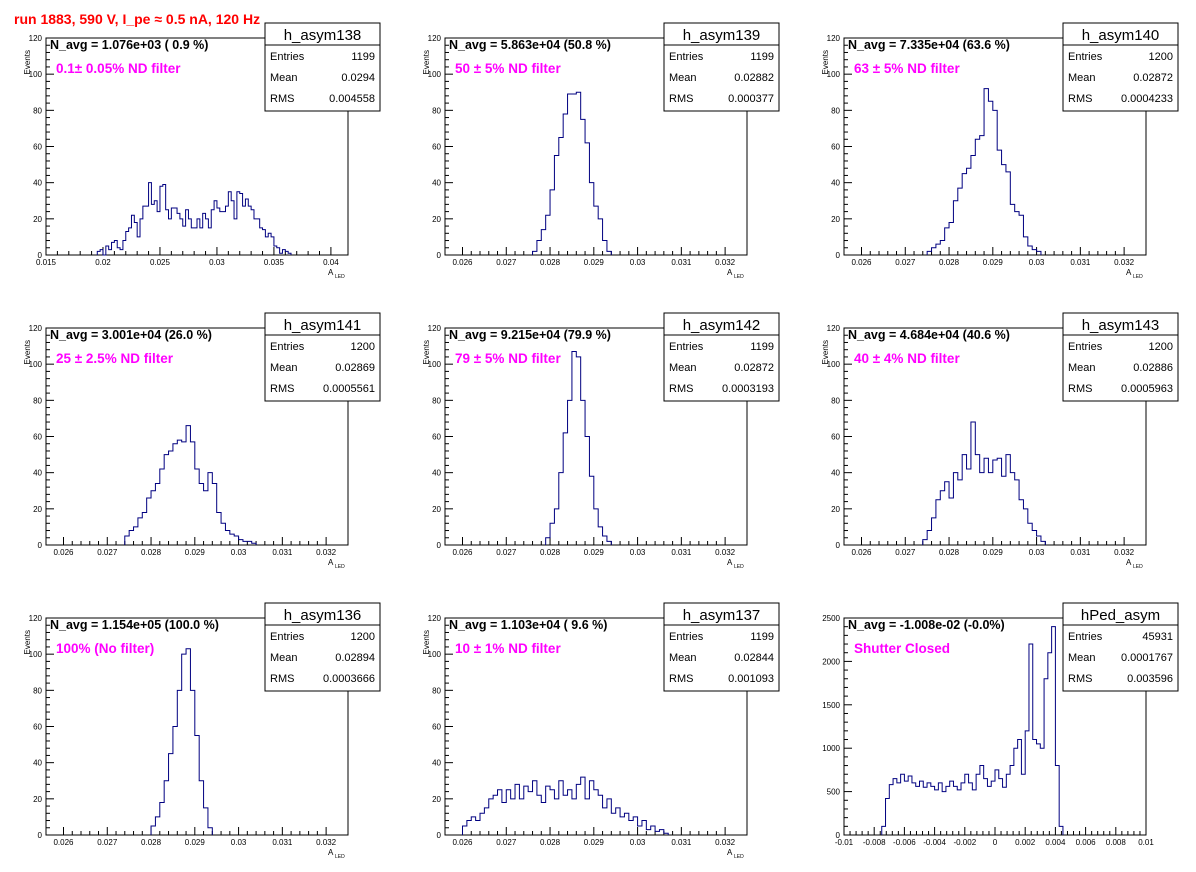 This screenshot has height=872, width=1196. Describe the element at coordinates (995, 842) in the screenshot. I see `x-tick-label: 0` at that location.